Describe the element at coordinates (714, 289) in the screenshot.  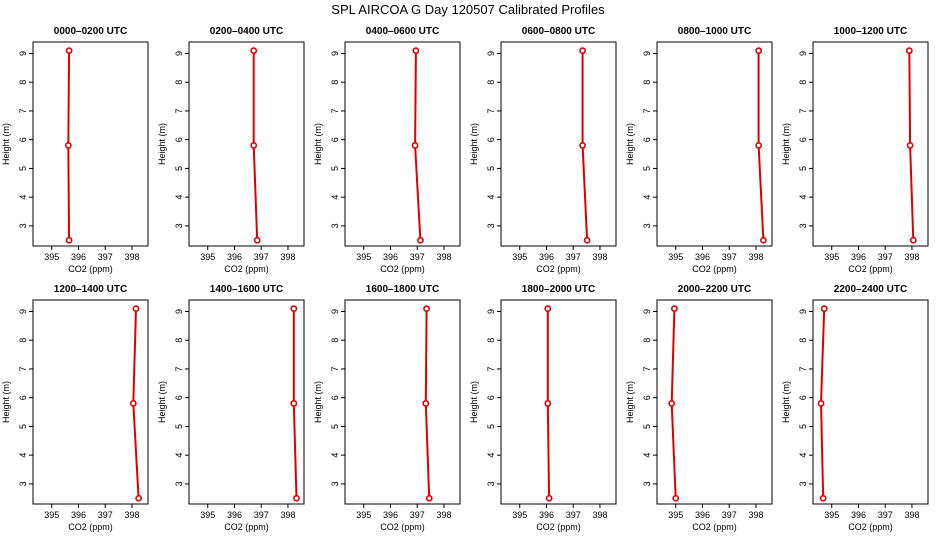
I see `panel-title: 2000–2200 UTC` at that location.